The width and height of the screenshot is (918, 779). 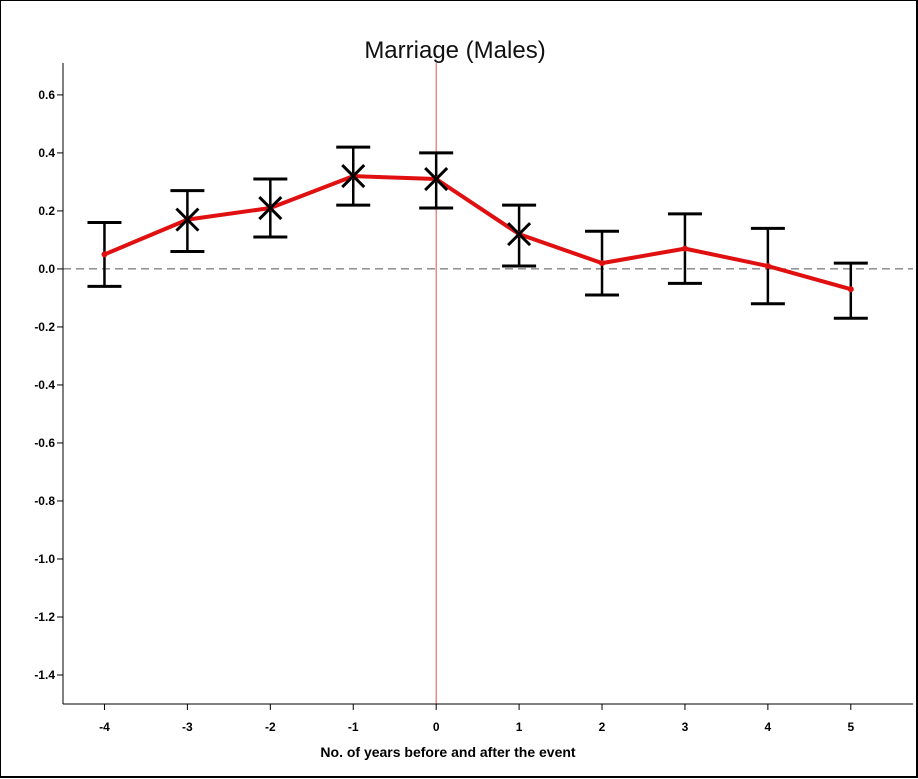 What do you see at coordinates (44, 559) in the screenshot?
I see `y-tick-label: -1.0` at bounding box center [44, 559].